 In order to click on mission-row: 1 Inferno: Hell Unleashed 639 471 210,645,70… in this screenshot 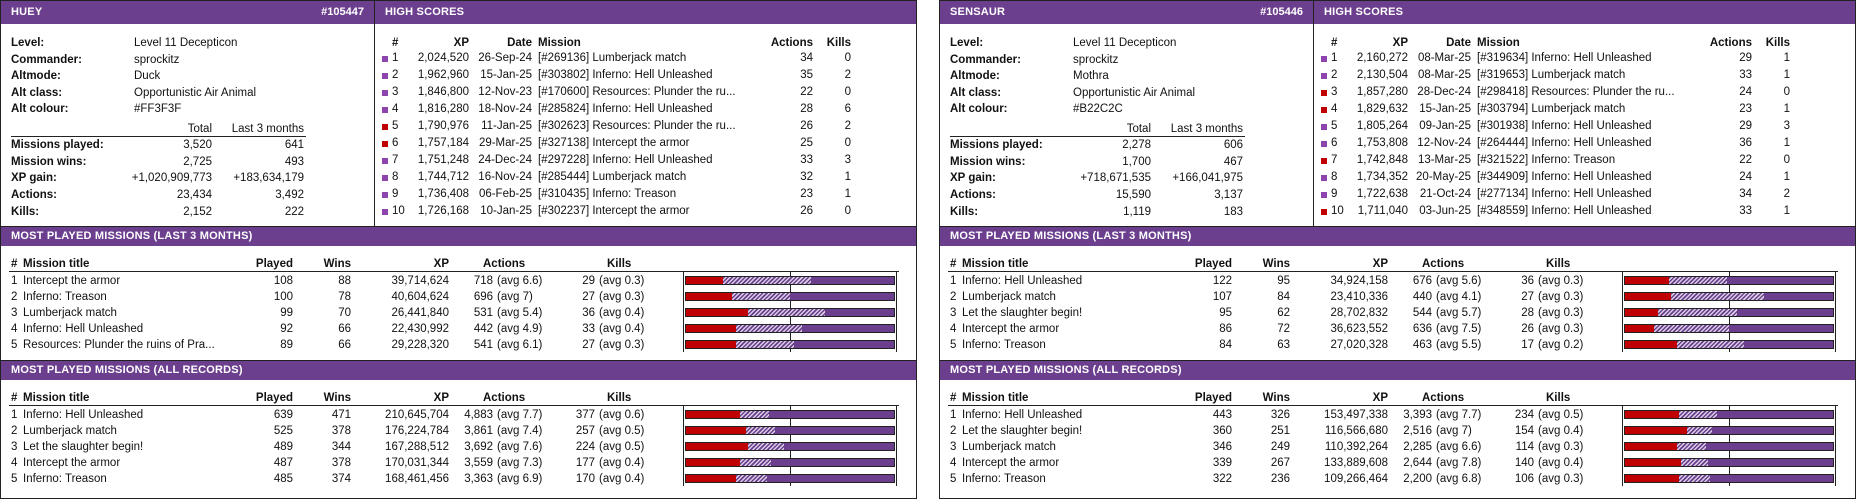, I will do `click(458, 415)`.